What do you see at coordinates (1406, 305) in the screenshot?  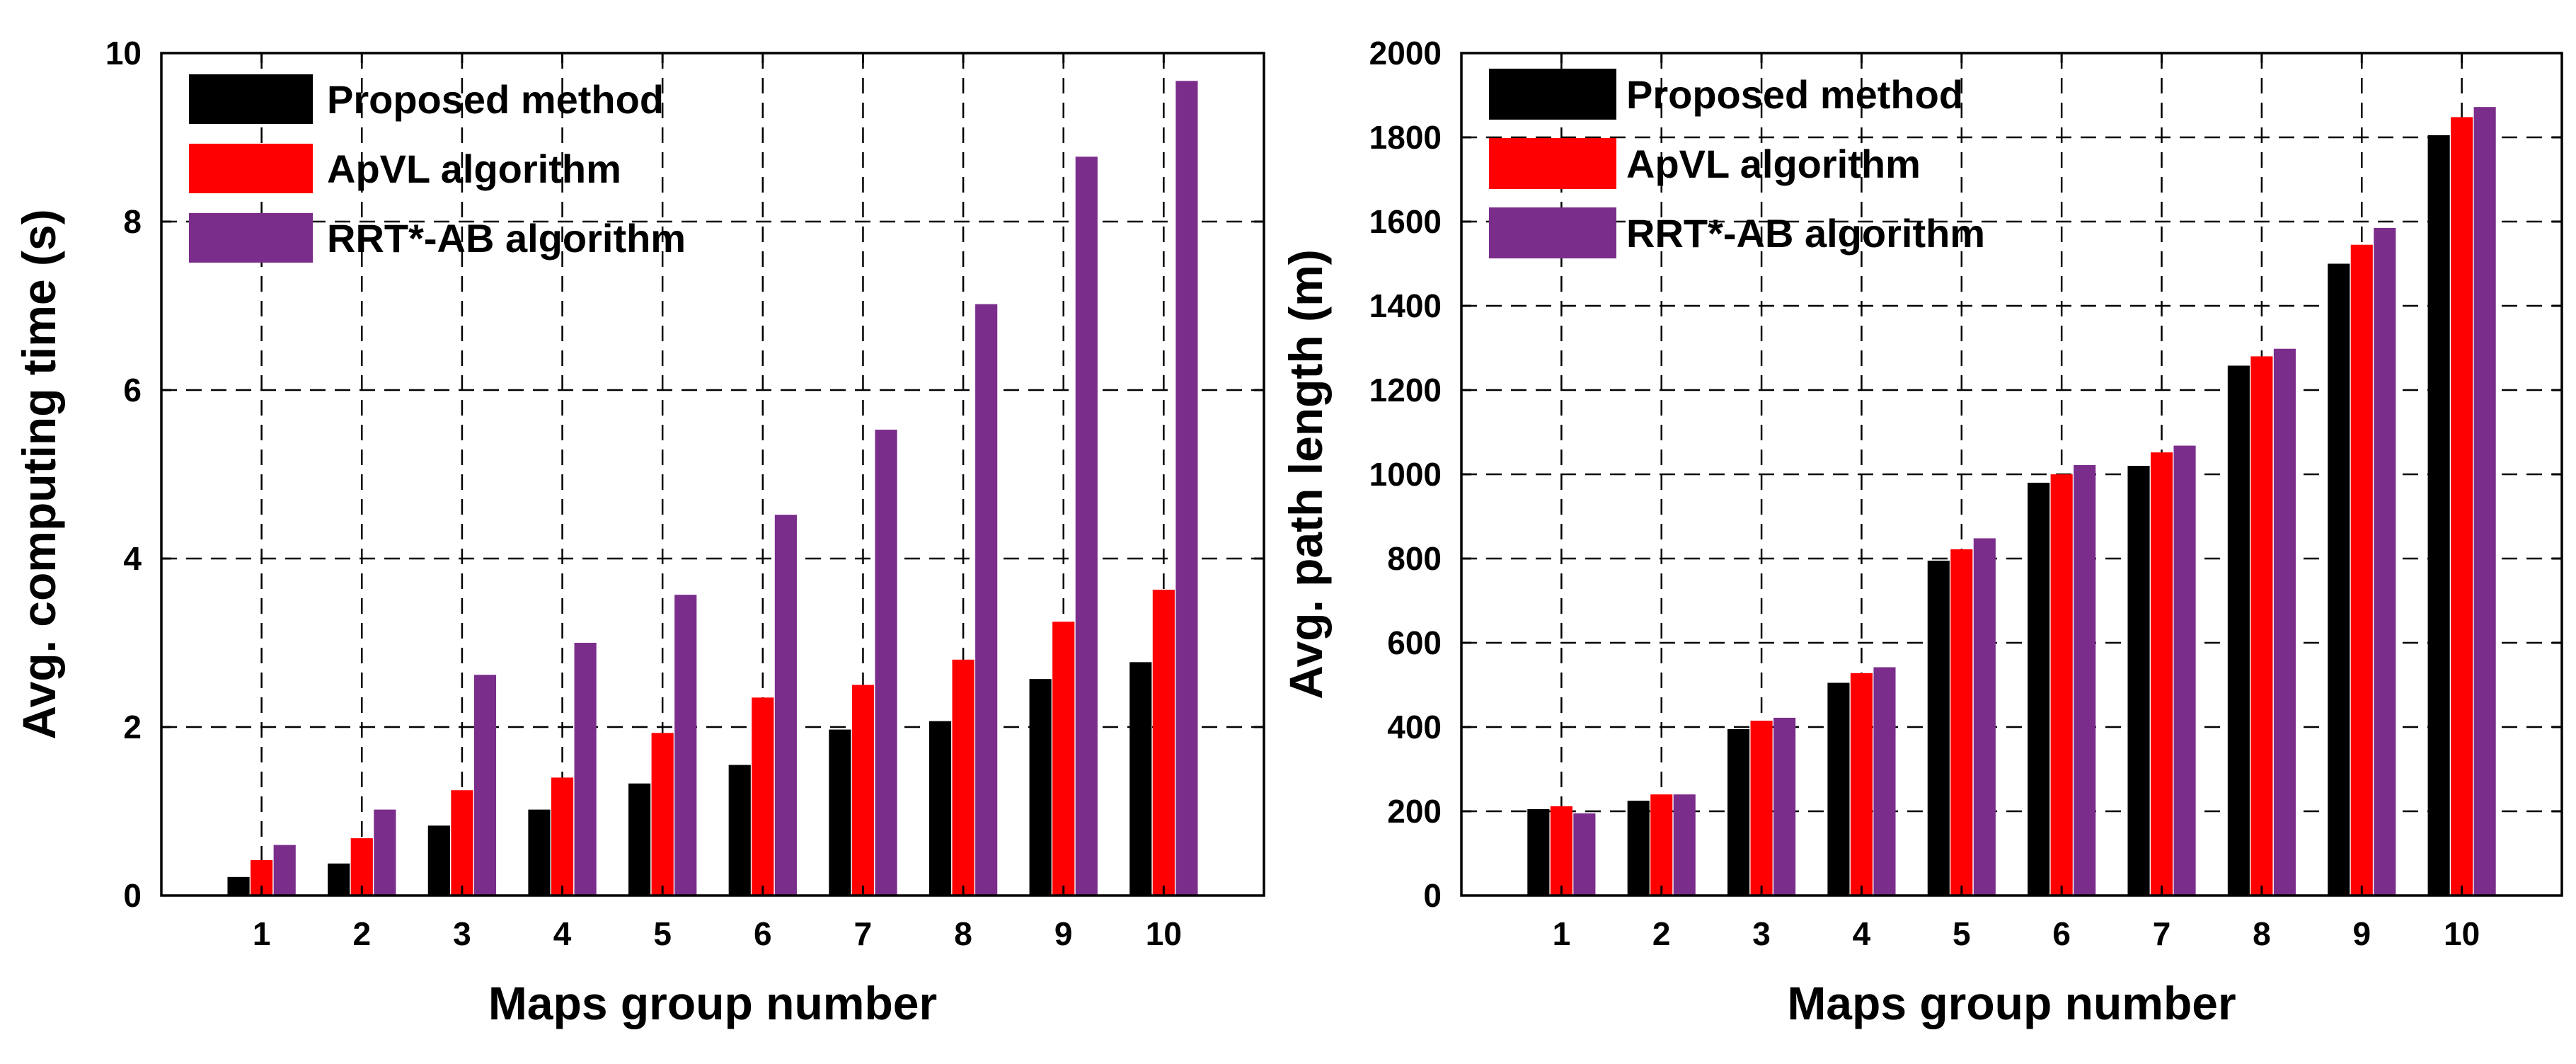 I see `y-tick-label: 1400` at bounding box center [1406, 305].